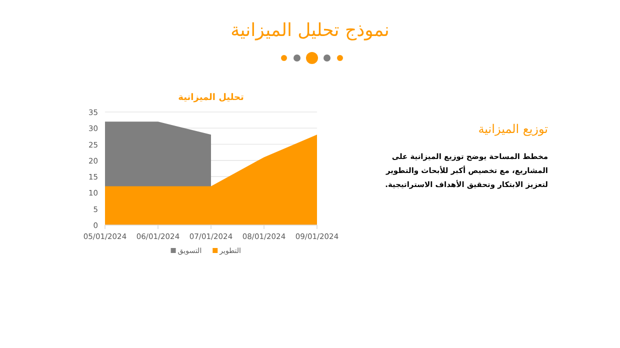  What do you see at coordinates (211, 98) in the screenshot?
I see `chart-subtitle: تحليل الميزانية` at bounding box center [211, 98].